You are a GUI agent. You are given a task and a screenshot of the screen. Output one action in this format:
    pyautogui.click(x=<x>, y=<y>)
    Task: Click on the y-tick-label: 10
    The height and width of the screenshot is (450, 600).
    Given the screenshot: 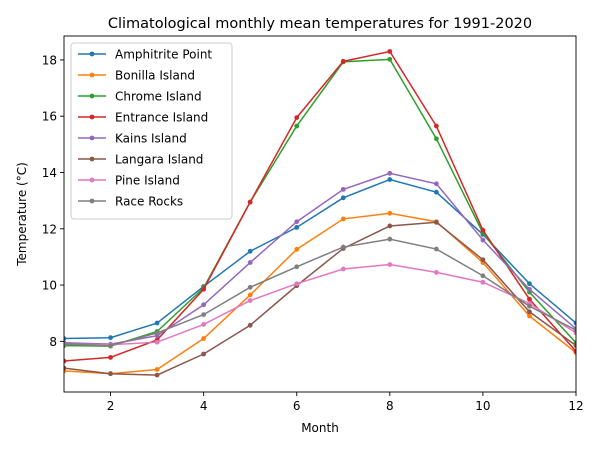 What is the action you would take?
    pyautogui.click(x=49, y=286)
    